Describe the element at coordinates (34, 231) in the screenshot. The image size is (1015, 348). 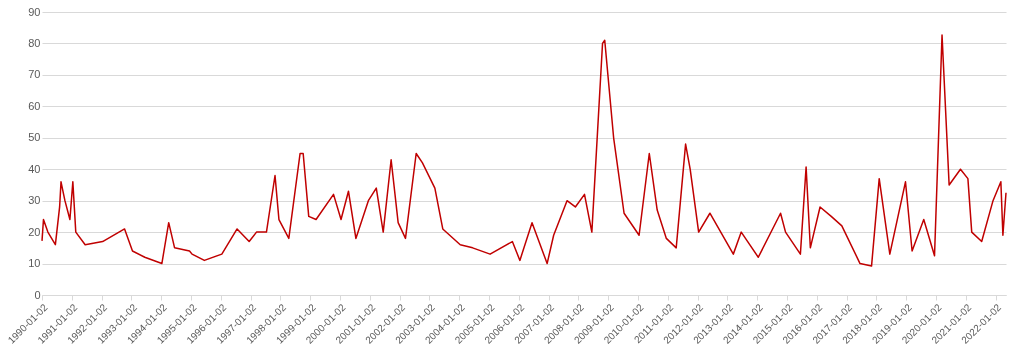
I see `y-tick-label: 20` at that location.